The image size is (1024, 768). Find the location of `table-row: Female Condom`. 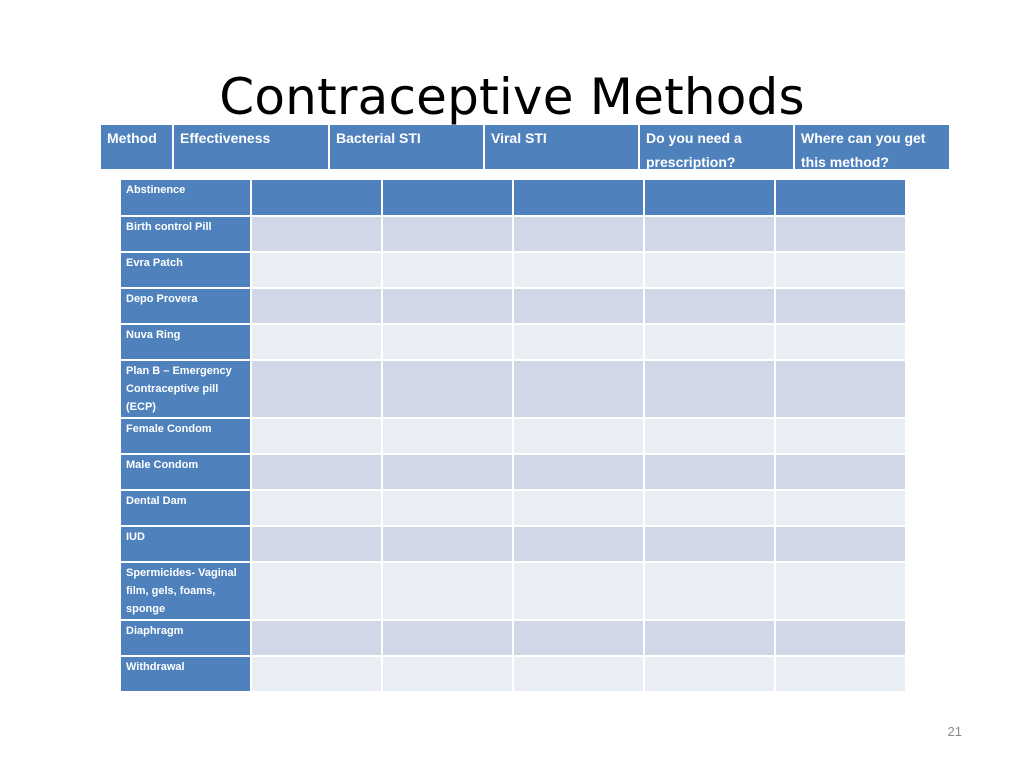

table-row: Female Condom is located at coordinates (513, 436).